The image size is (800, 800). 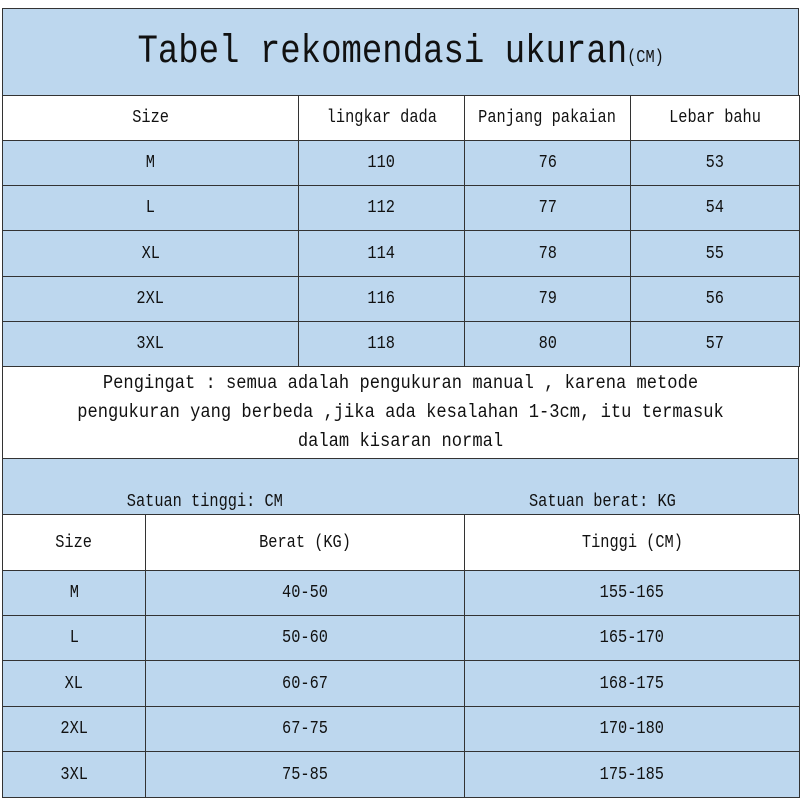 I want to click on table2-cell-text: 168-175, so click(x=632, y=683).